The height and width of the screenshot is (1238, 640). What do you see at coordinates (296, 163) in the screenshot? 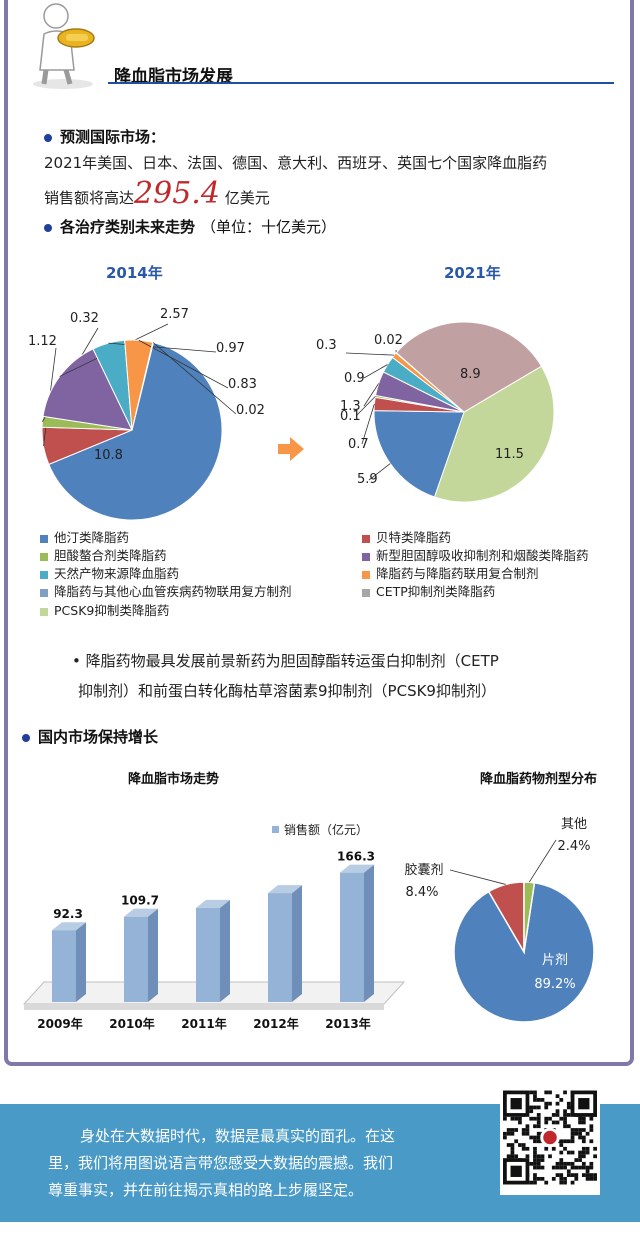
I see `intl-line1: 2021年美国、日本、法国、德国、意大利、西班牙、英国七个国家降血脂药` at bounding box center [296, 163].